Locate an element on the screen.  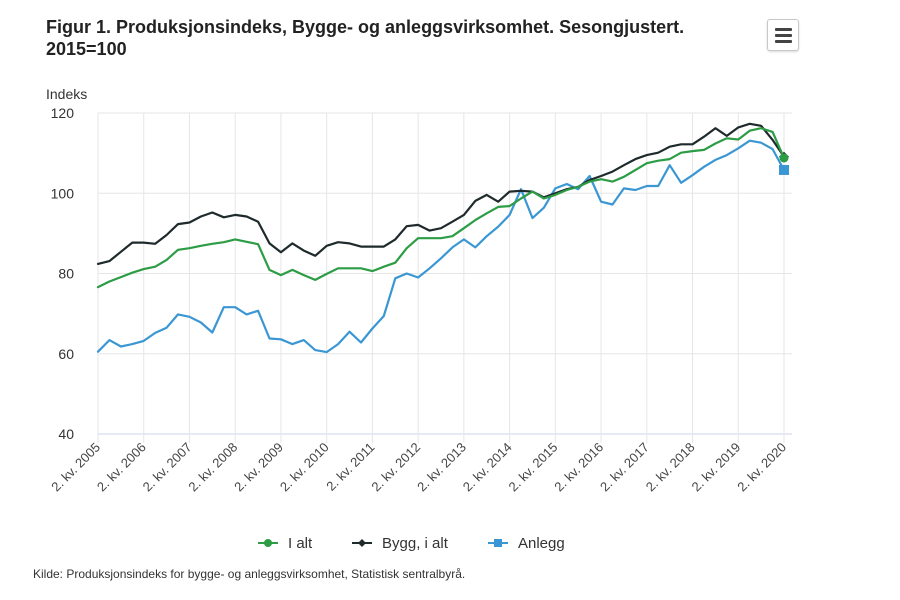
x-tick-label: 2. kv. 2013 is located at coordinates (441, 467).